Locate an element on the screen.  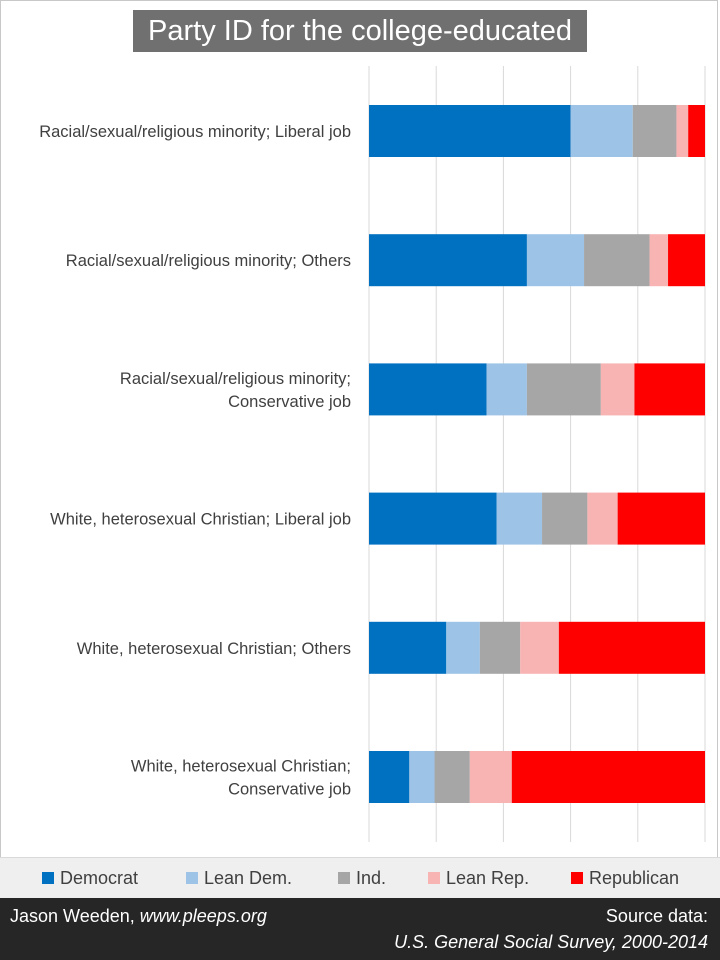
bar-5-ind is located at coordinates (452, 777).